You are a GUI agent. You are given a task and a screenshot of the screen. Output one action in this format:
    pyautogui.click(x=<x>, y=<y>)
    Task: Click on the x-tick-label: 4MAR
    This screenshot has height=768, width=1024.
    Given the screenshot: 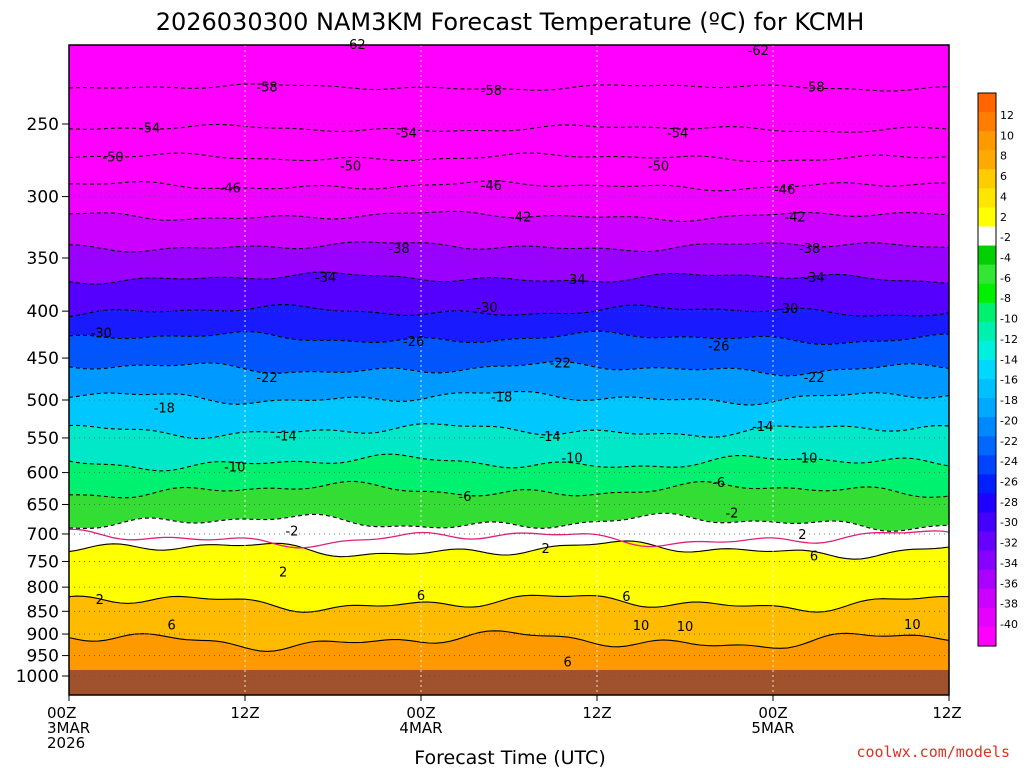 What is the action you would take?
    pyautogui.click(x=420, y=728)
    